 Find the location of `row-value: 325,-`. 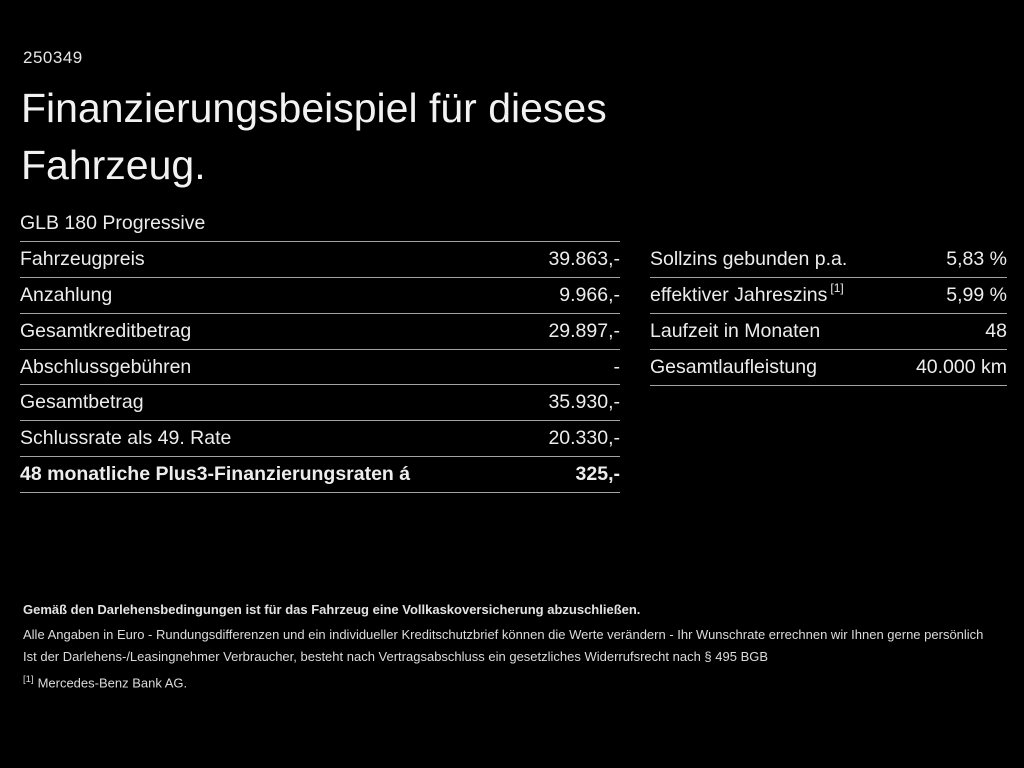

row-value: 325,- is located at coordinates (597, 474).